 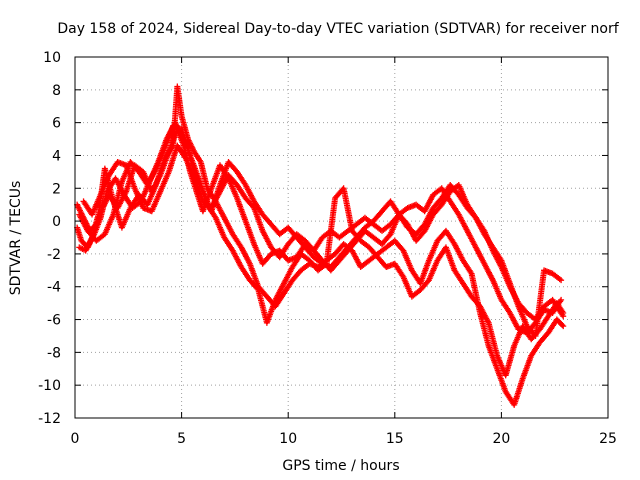 What do you see at coordinates (56, 189) in the screenshot?
I see `y-tick-label: 2` at bounding box center [56, 189].